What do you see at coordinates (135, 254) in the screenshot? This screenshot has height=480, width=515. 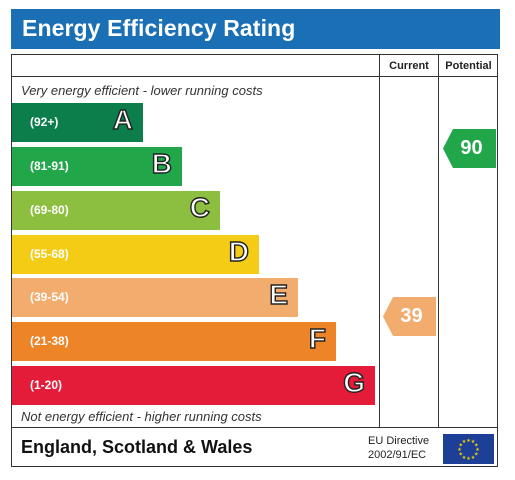 I see `band-d: (55-68) D` at bounding box center [135, 254].